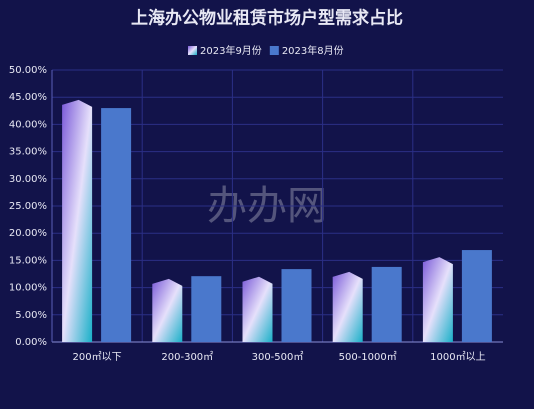 The height and width of the screenshot is (409, 534). Describe the element at coordinates (231, 50) in the screenshot. I see `legend-label: 2023年9月份` at that location.